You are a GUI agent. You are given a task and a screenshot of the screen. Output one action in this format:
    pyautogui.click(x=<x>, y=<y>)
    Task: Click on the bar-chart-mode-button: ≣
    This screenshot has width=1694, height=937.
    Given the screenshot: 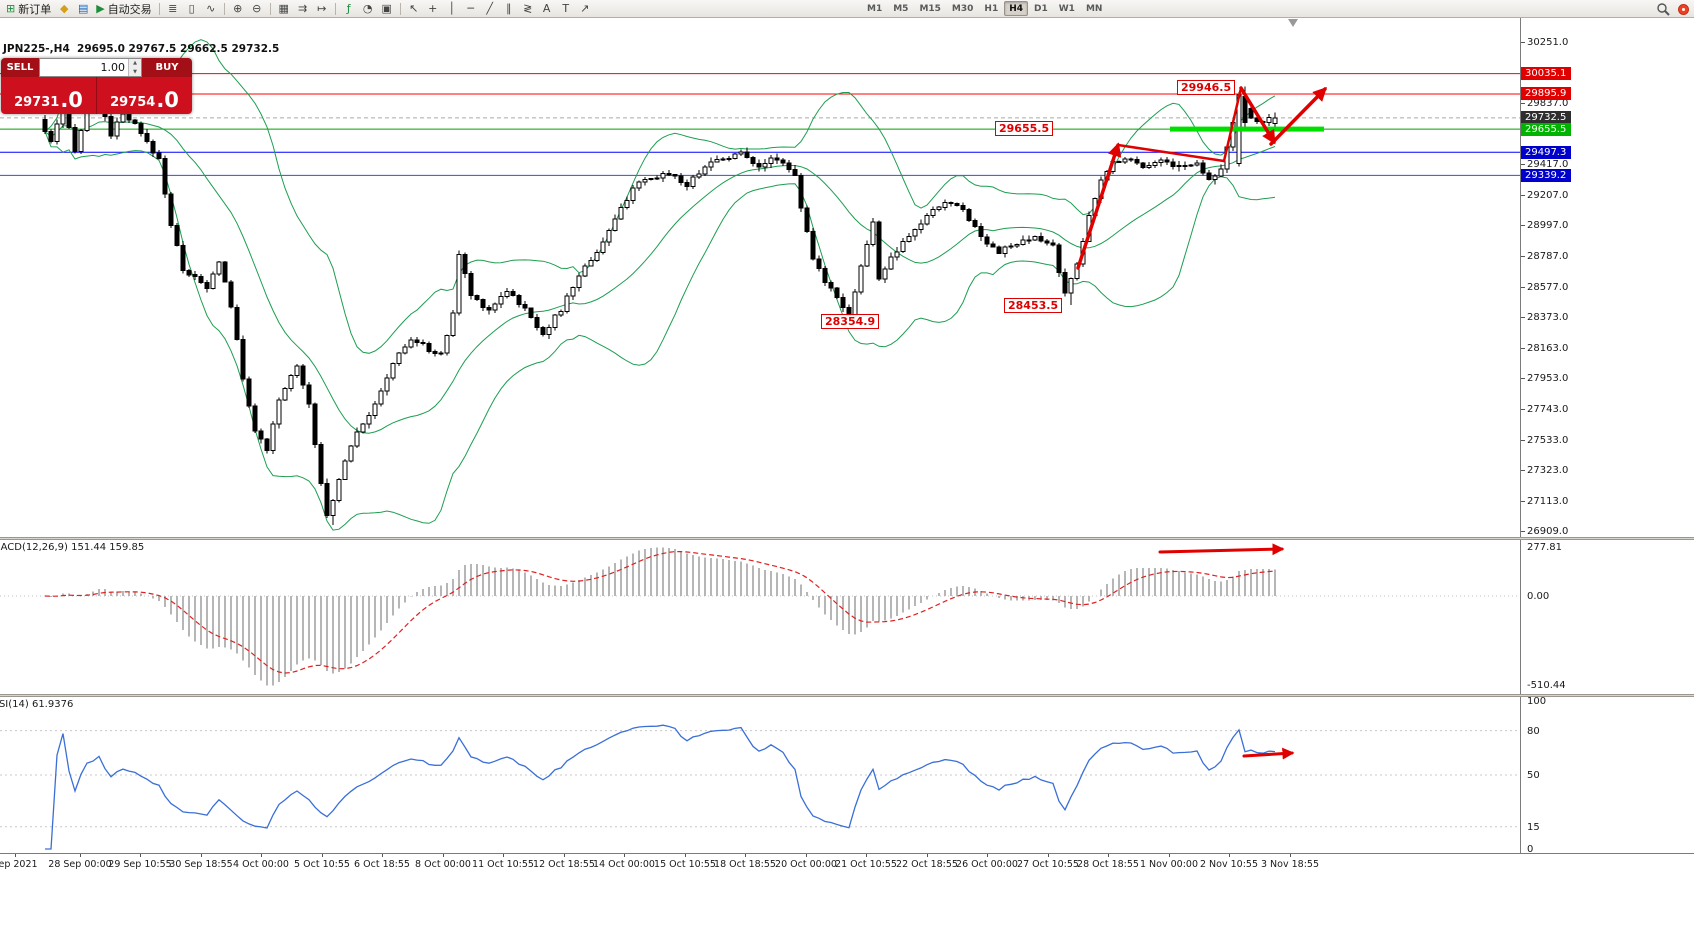 What is the action you would take?
    pyautogui.click(x=173, y=9)
    